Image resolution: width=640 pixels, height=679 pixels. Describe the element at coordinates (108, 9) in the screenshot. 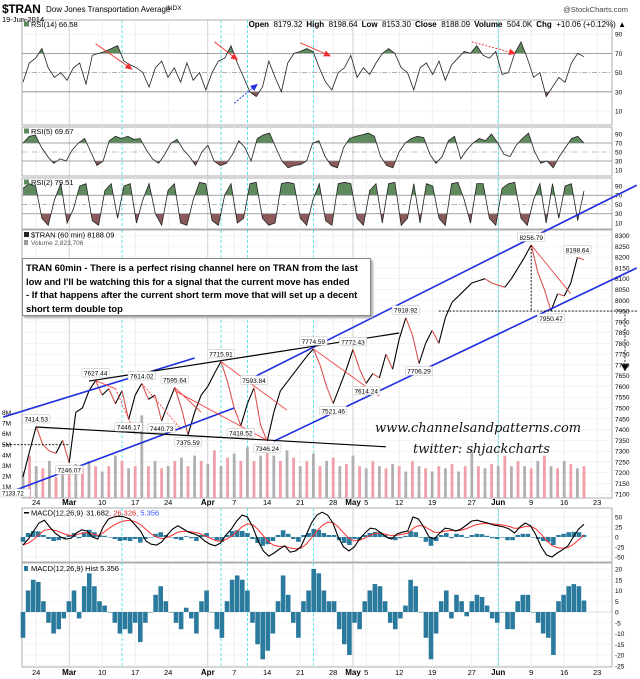

I see `index-name: Dow Jones Transportation Average` at that location.